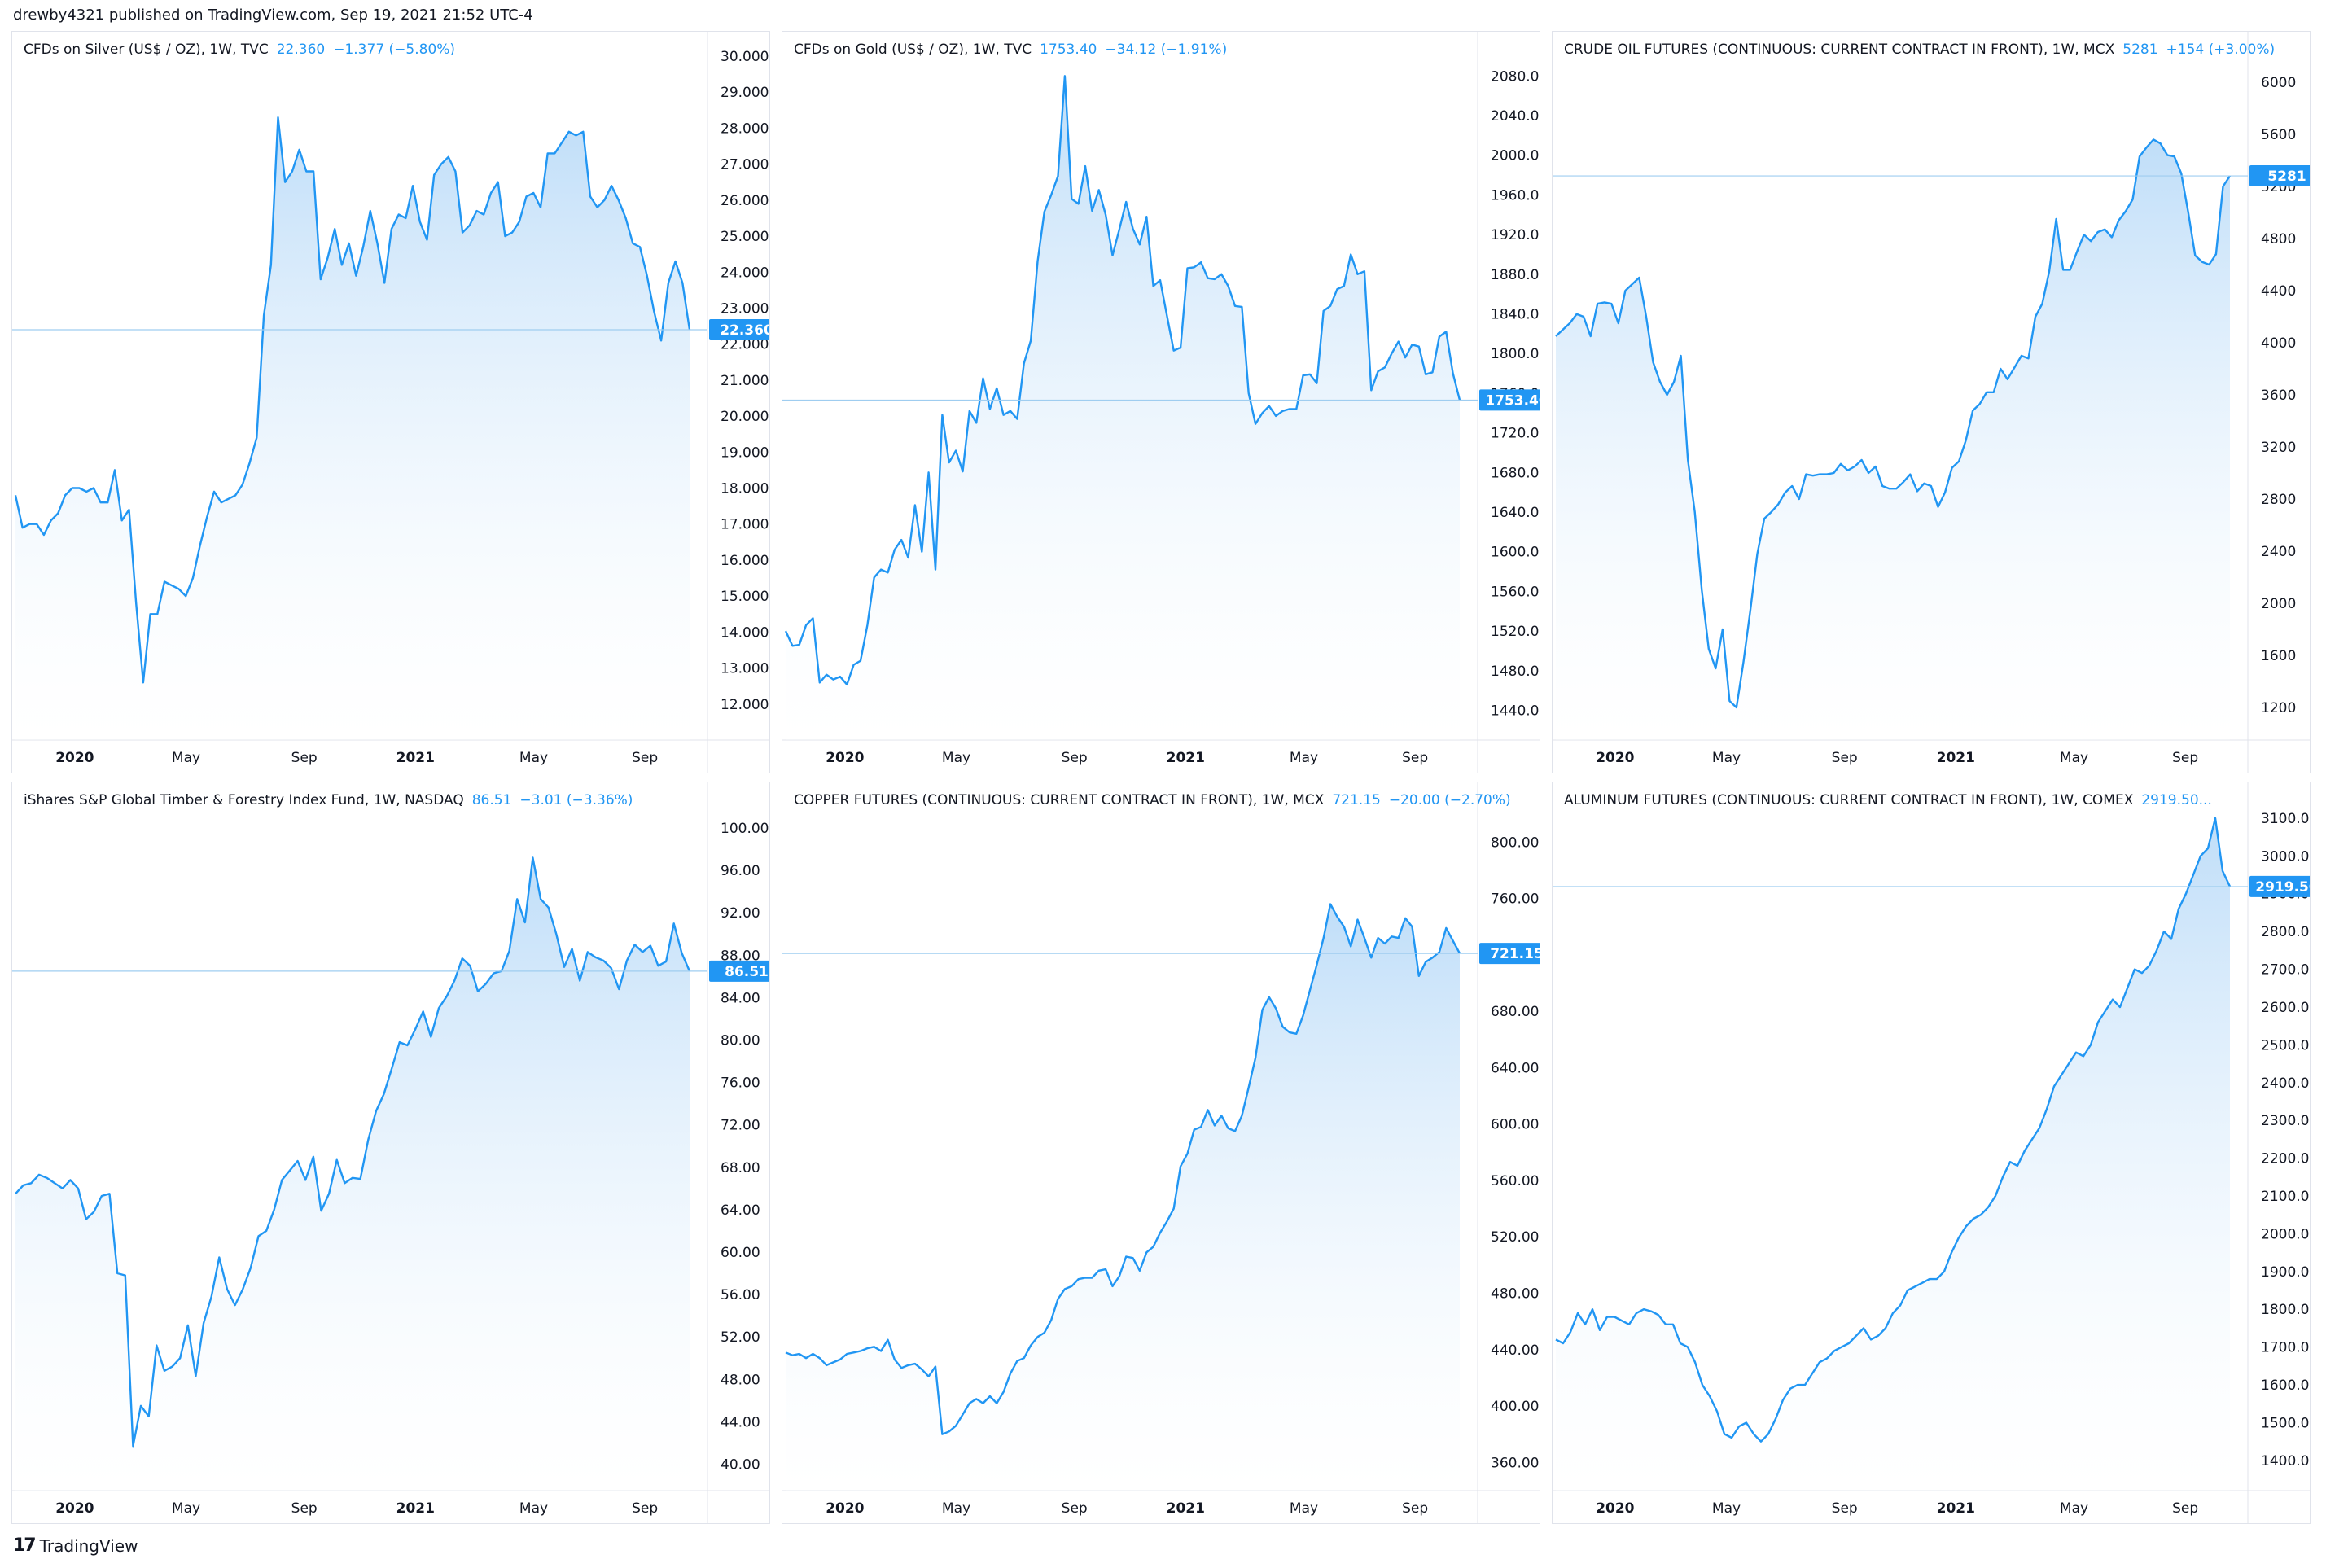  Describe the element at coordinates (1515, 1238) in the screenshot. I see `y-tick-label: 520.00` at that location.